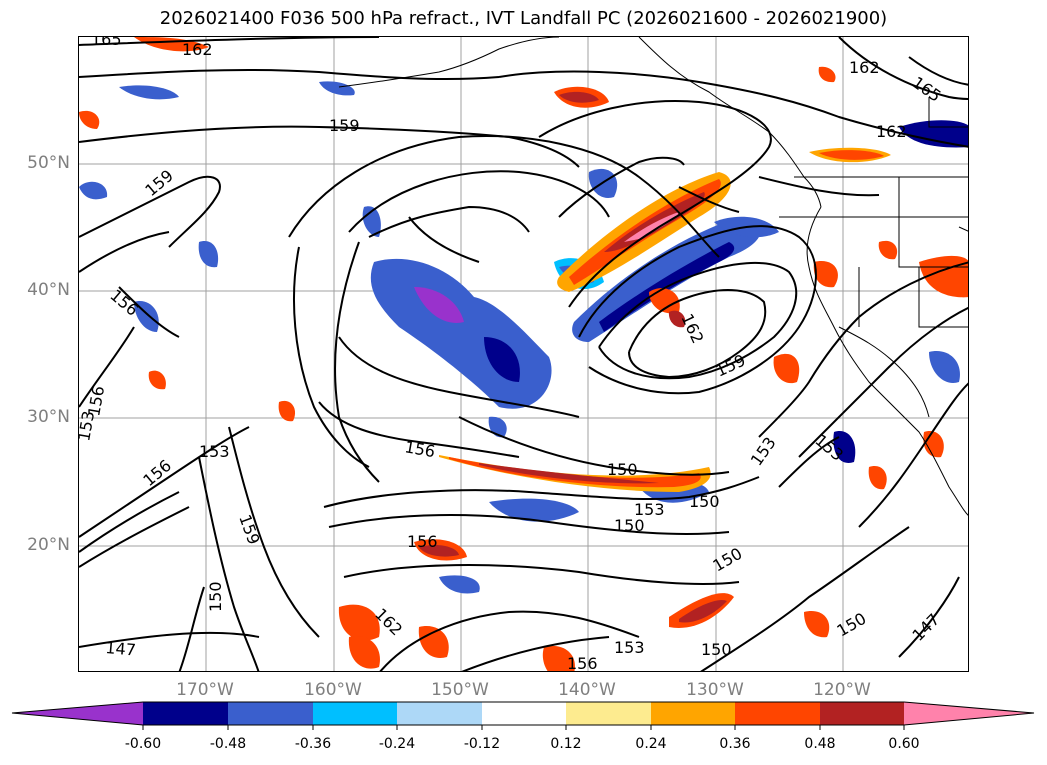 This screenshot has height=765, width=1047. I want to click on colorbar-tick: 0.24, so click(651, 744).